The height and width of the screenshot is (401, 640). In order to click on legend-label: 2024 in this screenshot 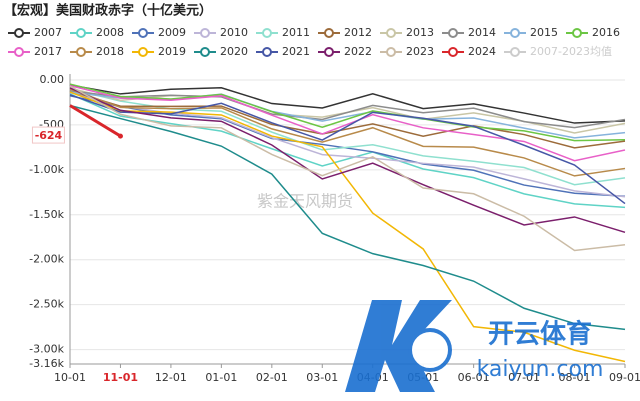, I will do `click(482, 51)`.